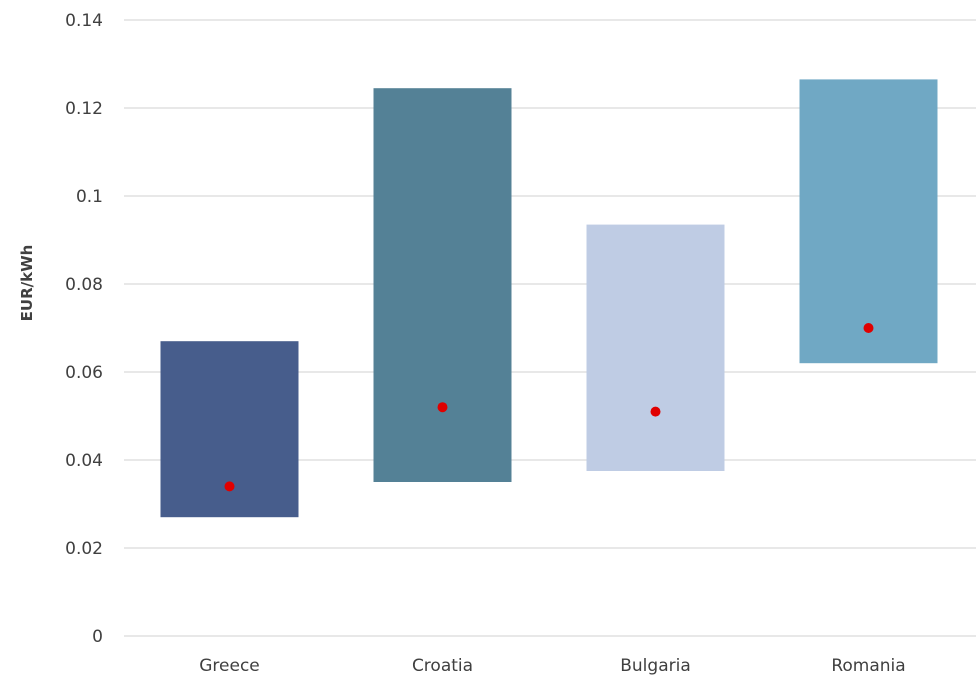  Describe the element at coordinates (84, 461) in the screenshot. I see `y-tick-label: 0.04` at that location.